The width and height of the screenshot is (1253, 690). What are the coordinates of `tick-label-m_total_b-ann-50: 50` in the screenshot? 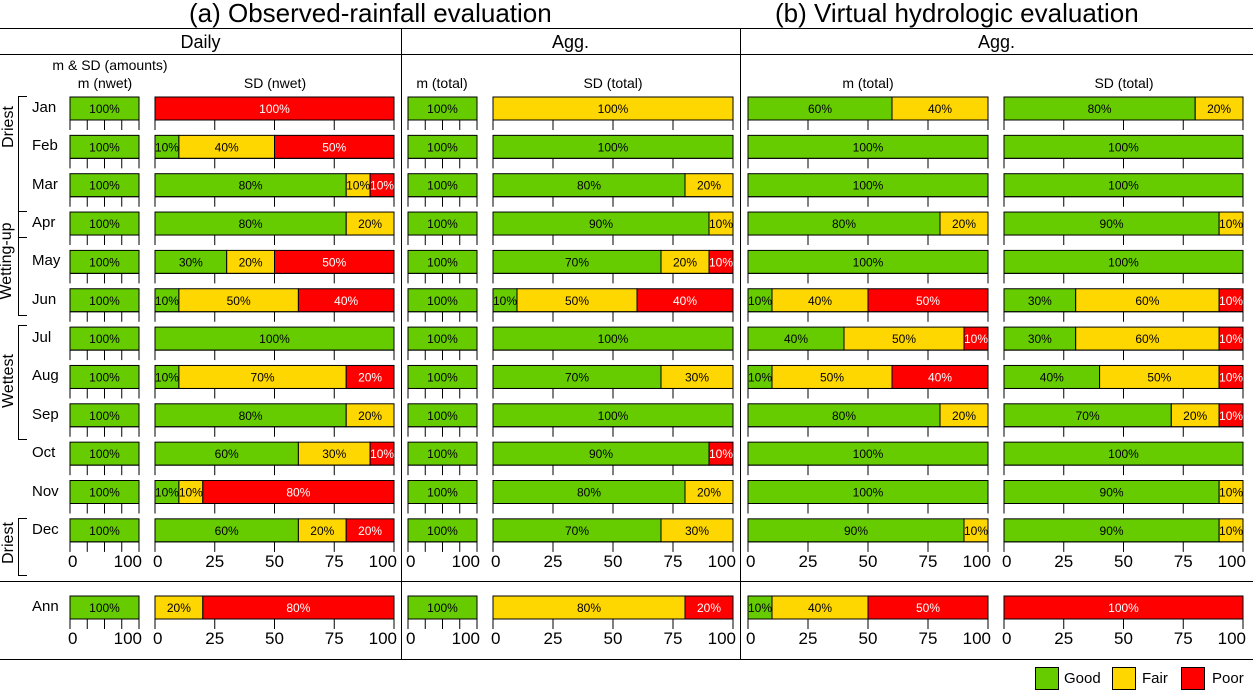 It's located at (868, 638).